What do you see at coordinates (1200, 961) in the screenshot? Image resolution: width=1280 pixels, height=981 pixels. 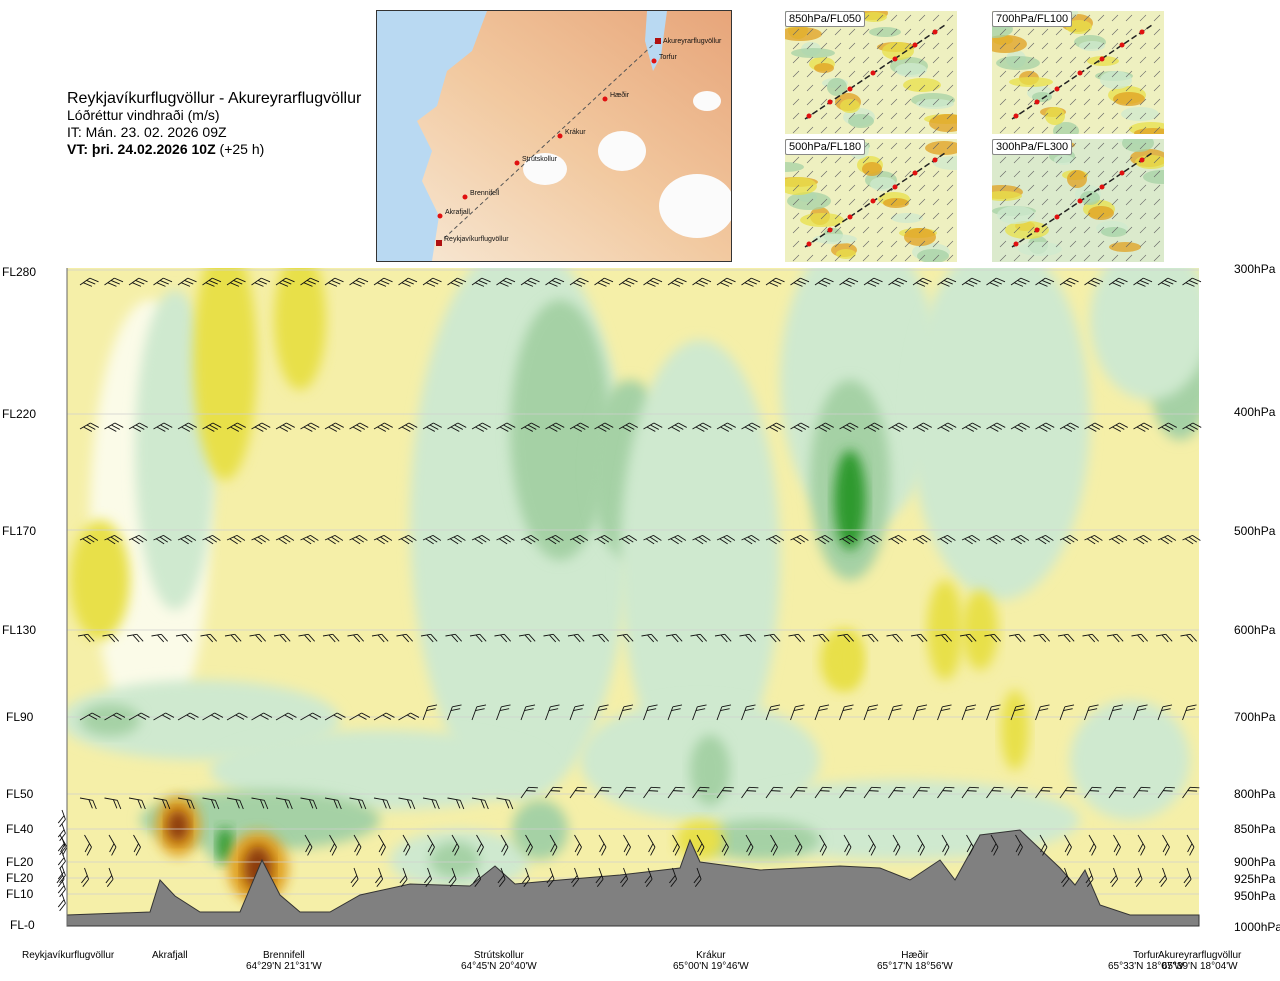 I see `waypoint-label: Akureyrarflugvöllur 65°39'N 18°04'W` at bounding box center [1200, 961].